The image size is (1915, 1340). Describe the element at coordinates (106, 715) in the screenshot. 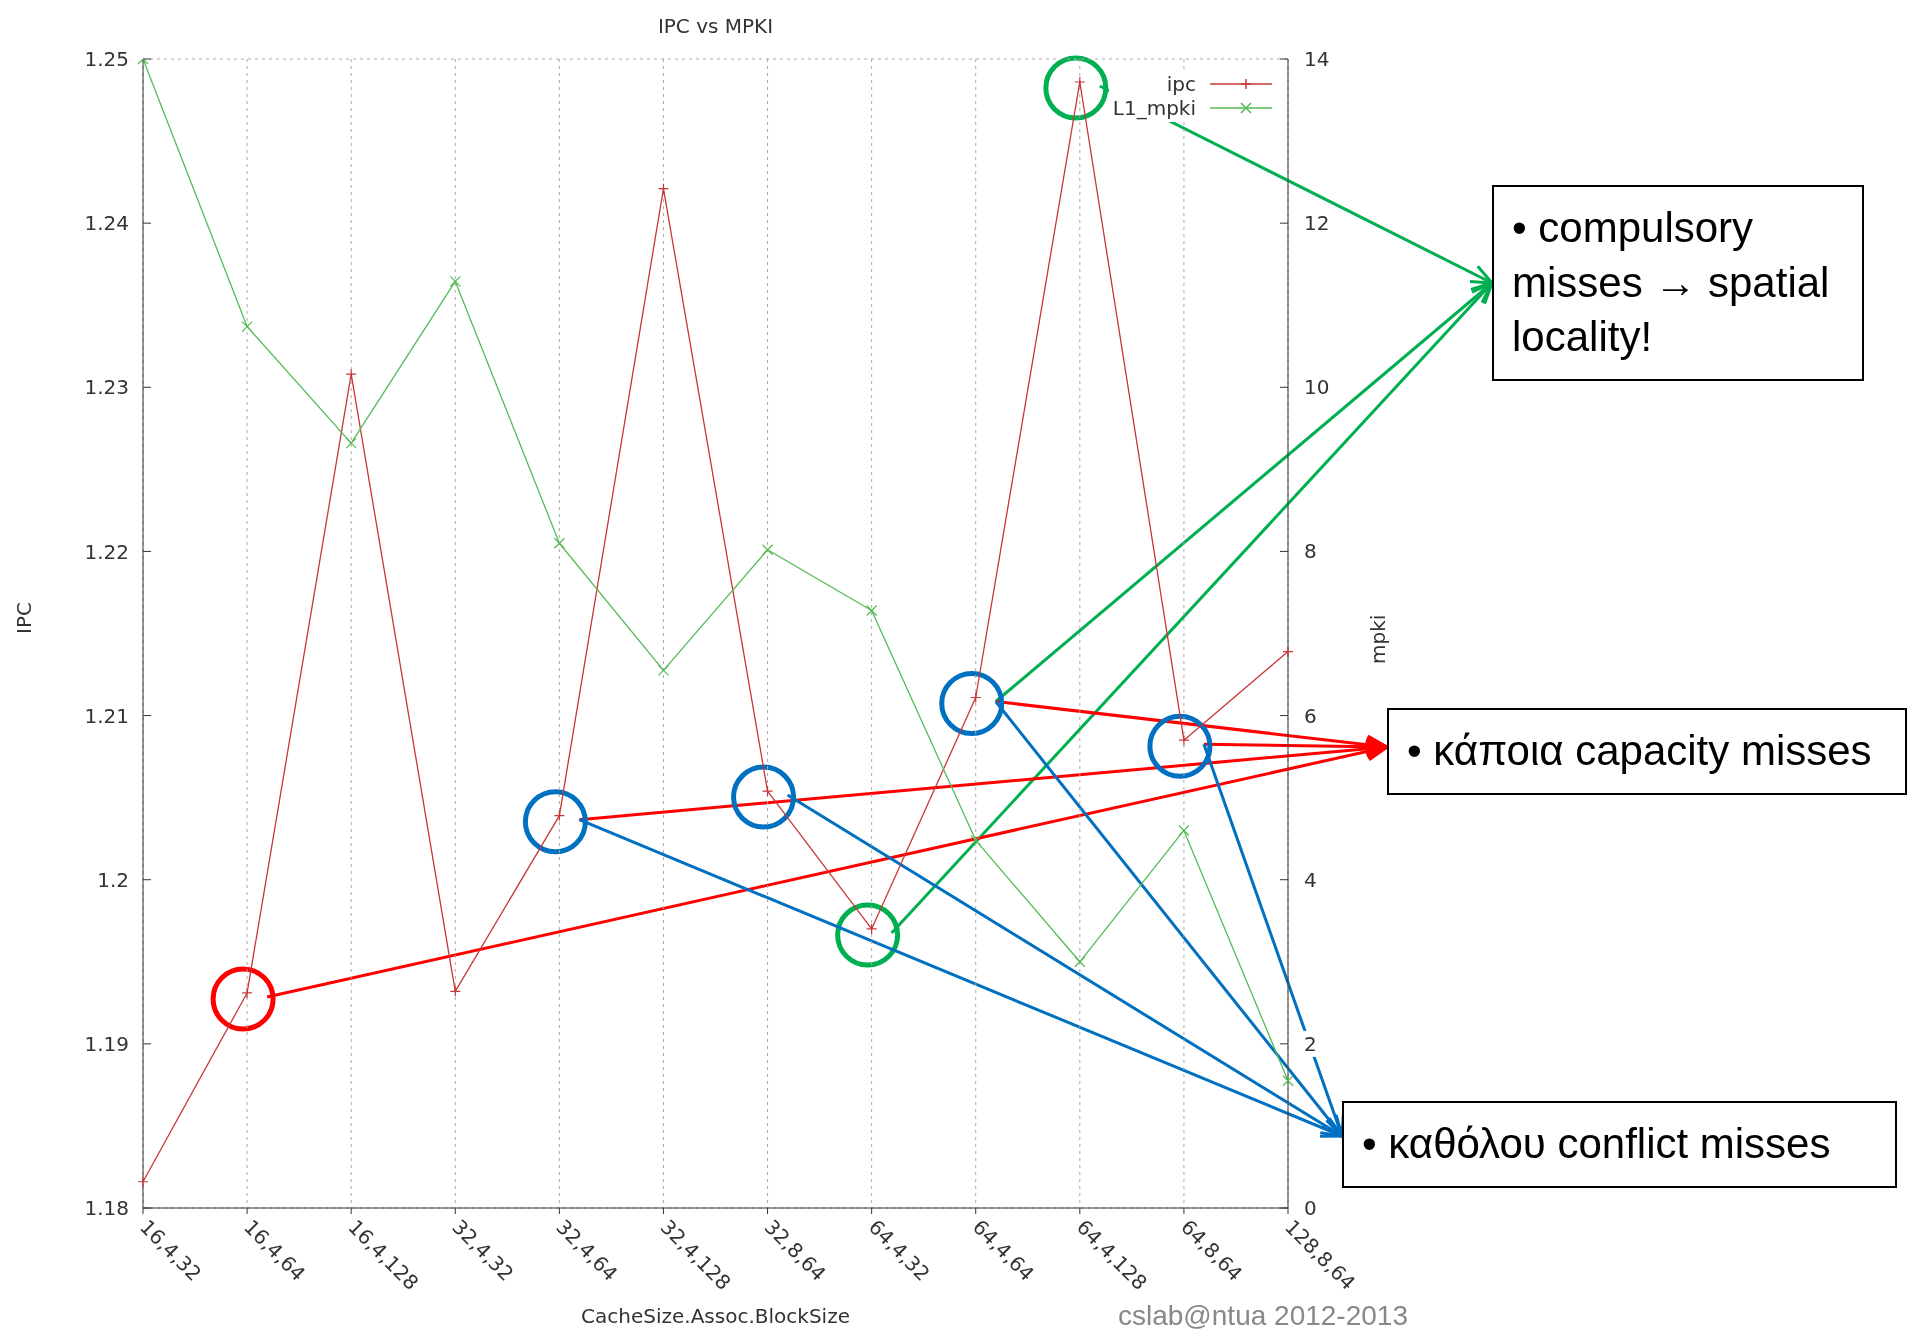

I see `y-tick-label: 1.21` at that location.